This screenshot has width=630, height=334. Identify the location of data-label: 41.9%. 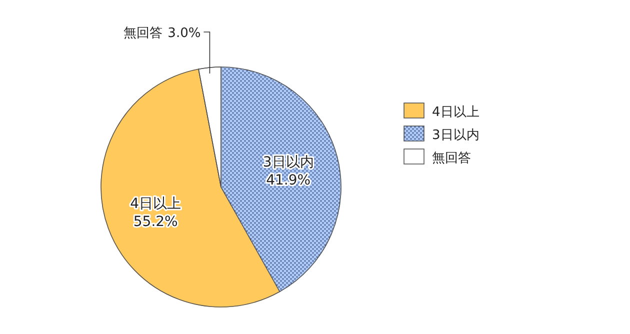
(288, 180).